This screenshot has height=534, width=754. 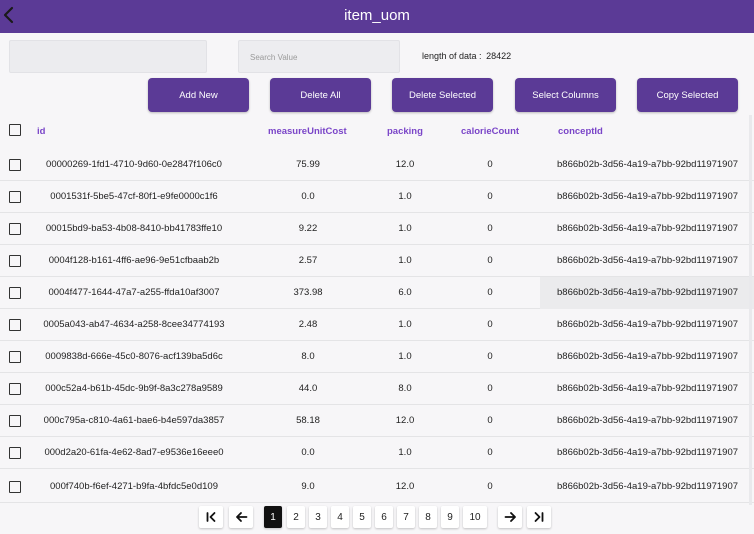 I want to click on cell-measure-unit-cost: 44.0, so click(x=308, y=388).